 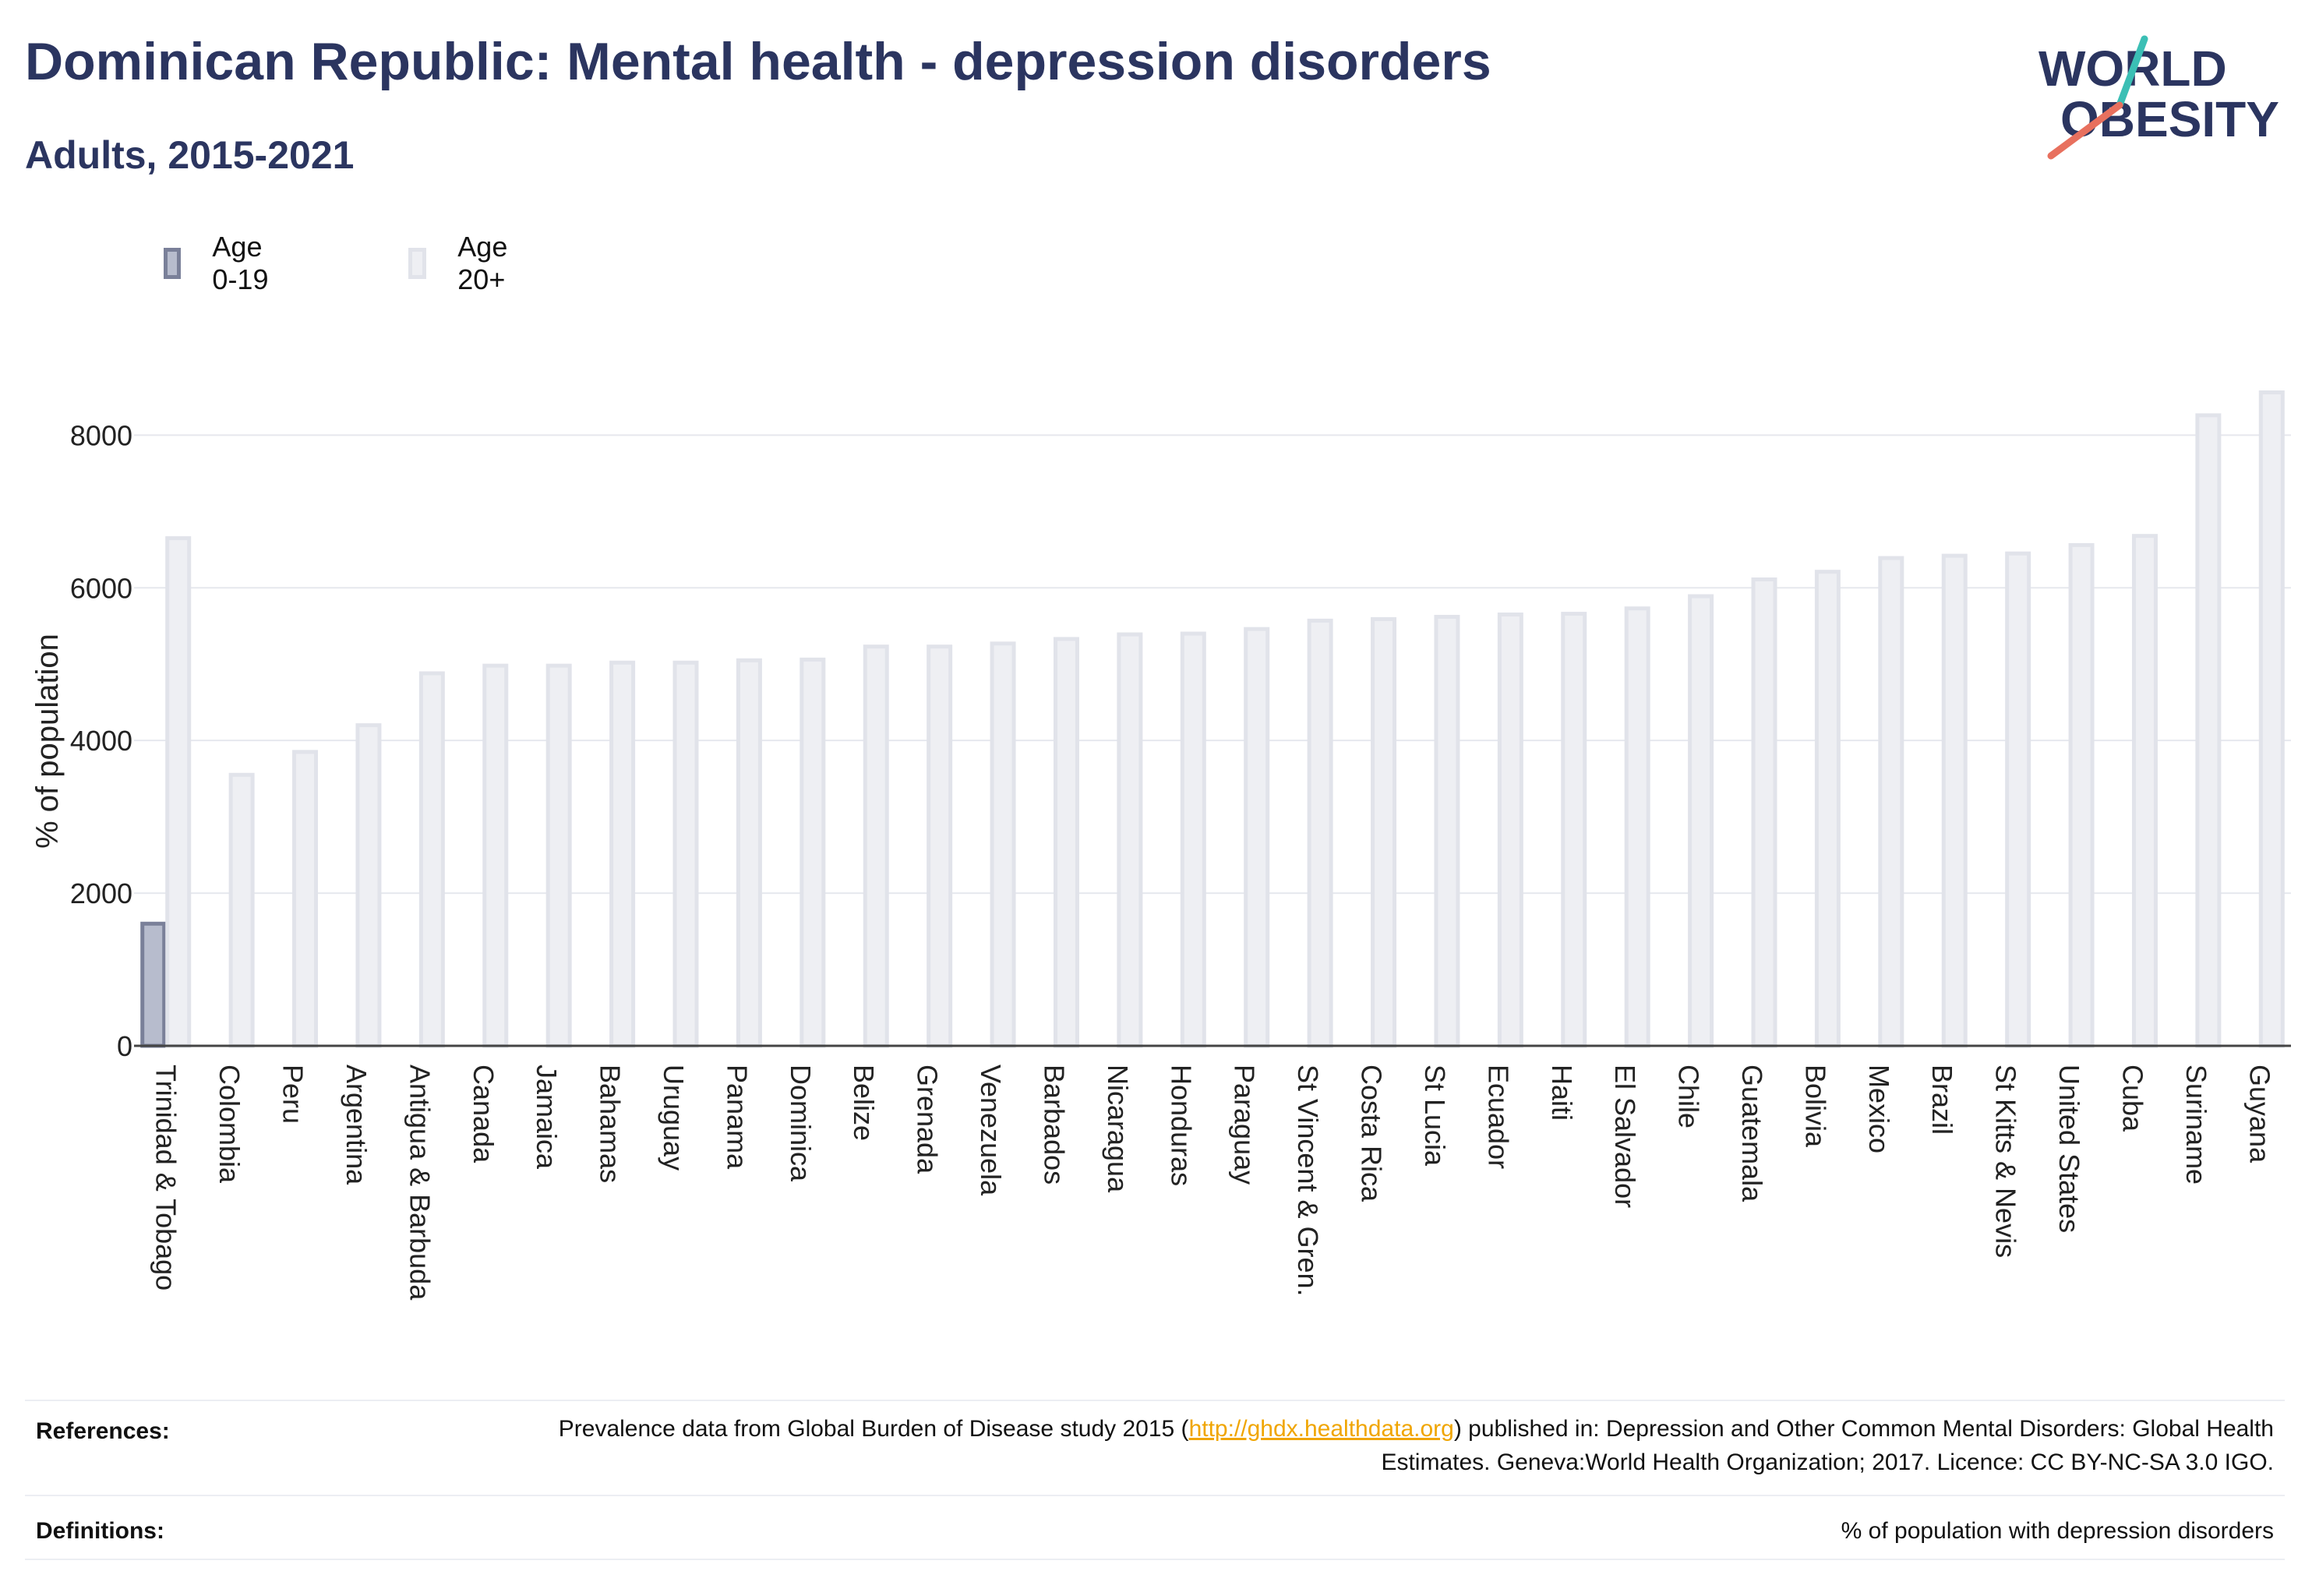 What do you see at coordinates (1689, 1096) in the screenshot?
I see `x-tick-label: Chile` at bounding box center [1689, 1096].